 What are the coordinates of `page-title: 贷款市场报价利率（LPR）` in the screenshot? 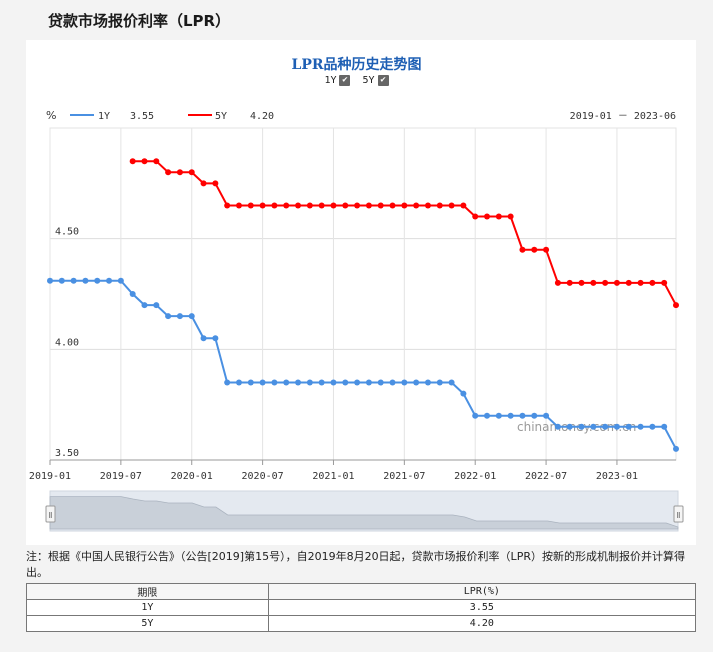 It's located at (139, 21).